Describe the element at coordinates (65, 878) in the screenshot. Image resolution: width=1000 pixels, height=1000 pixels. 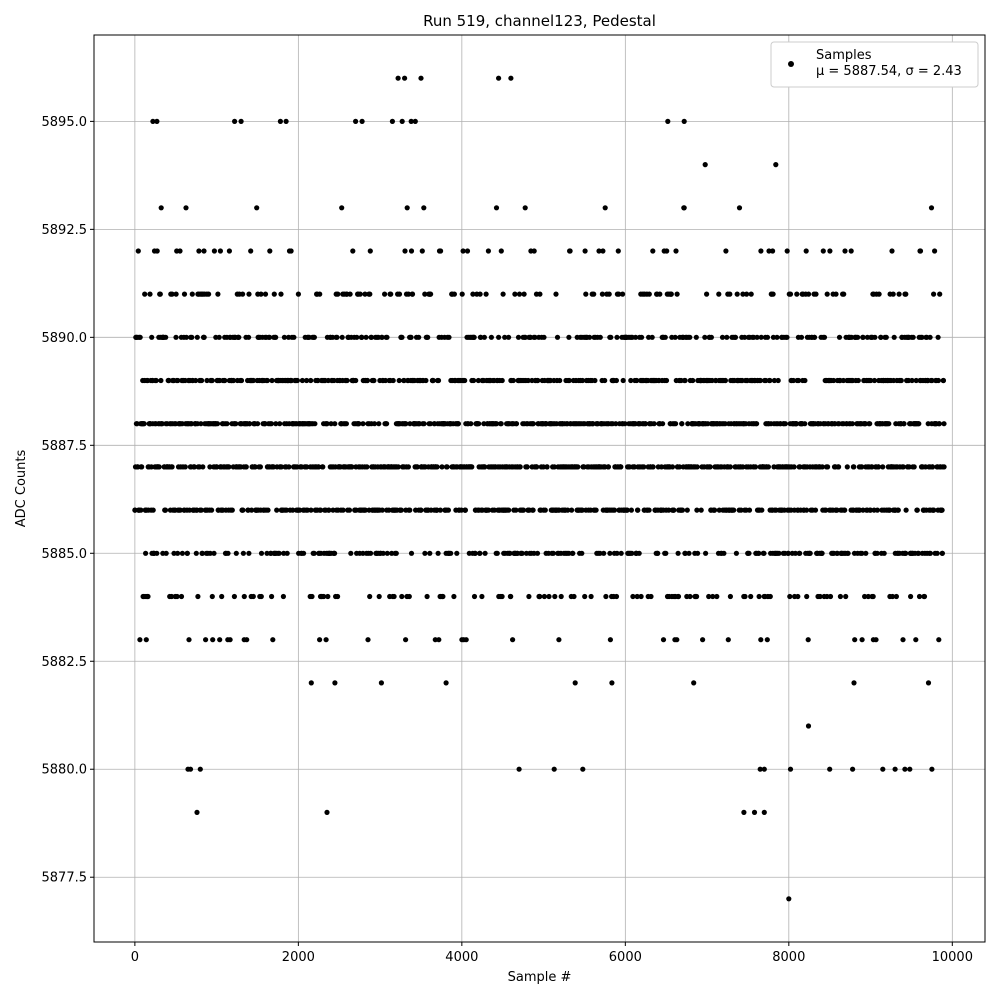
I see `y-tick-label: 5877.5` at that location.